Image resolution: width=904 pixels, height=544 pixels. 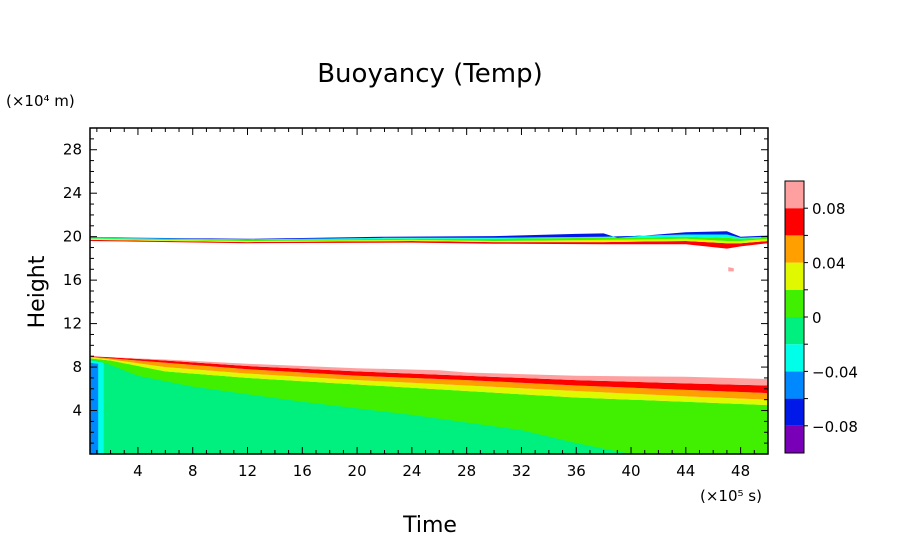 What do you see at coordinates (72, 193) in the screenshot?
I see `y-tick-label: 24` at bounding box center [72, 193].